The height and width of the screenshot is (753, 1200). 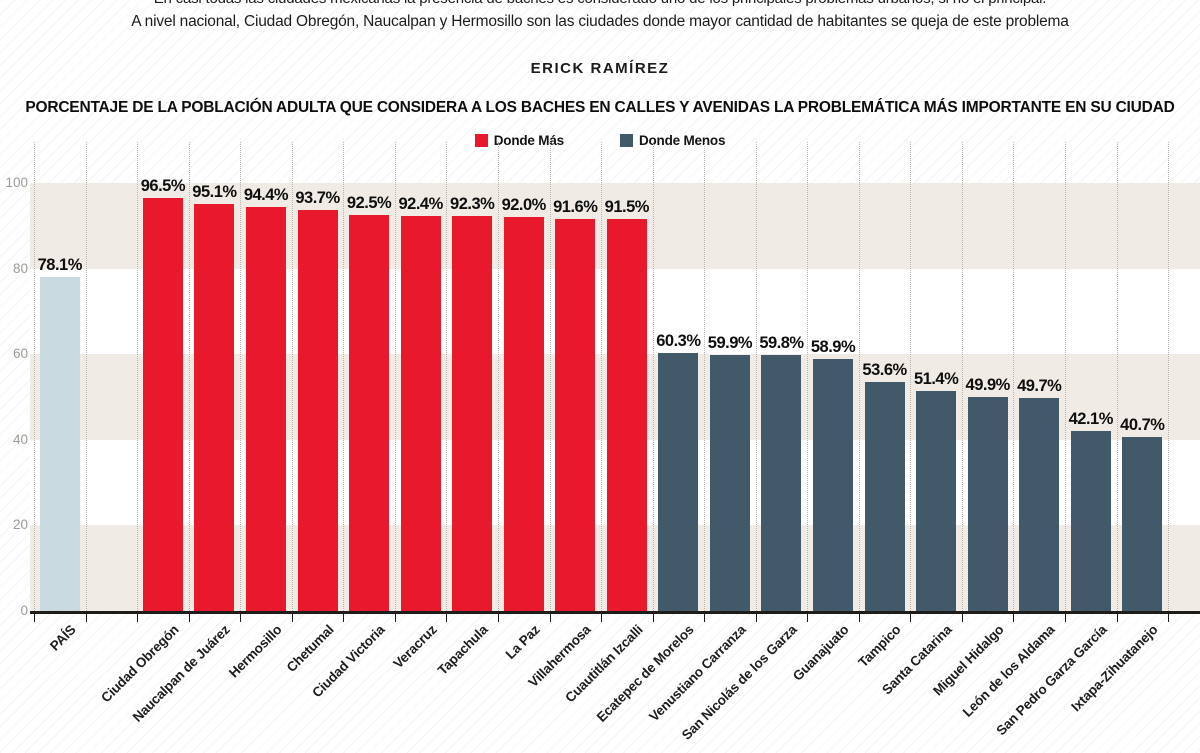 What do you see at coordinates (627, 207) in the screenshot?
I see `bar-value-label: 91.5%` at bounding box center [627, 207].